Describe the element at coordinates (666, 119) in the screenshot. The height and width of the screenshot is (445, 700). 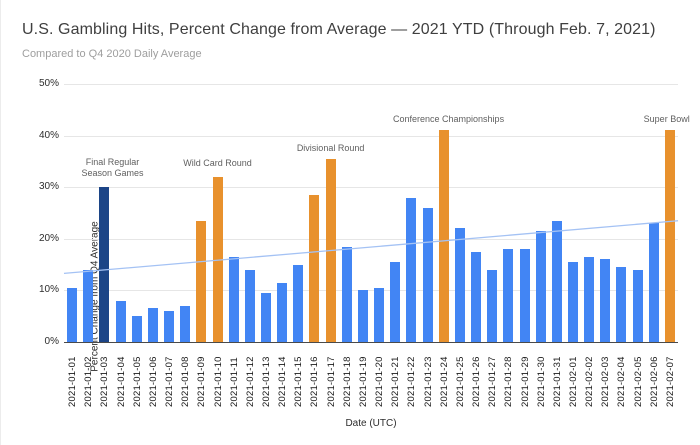
I see `annotation-super-bowl: Super Bowl` at that location.